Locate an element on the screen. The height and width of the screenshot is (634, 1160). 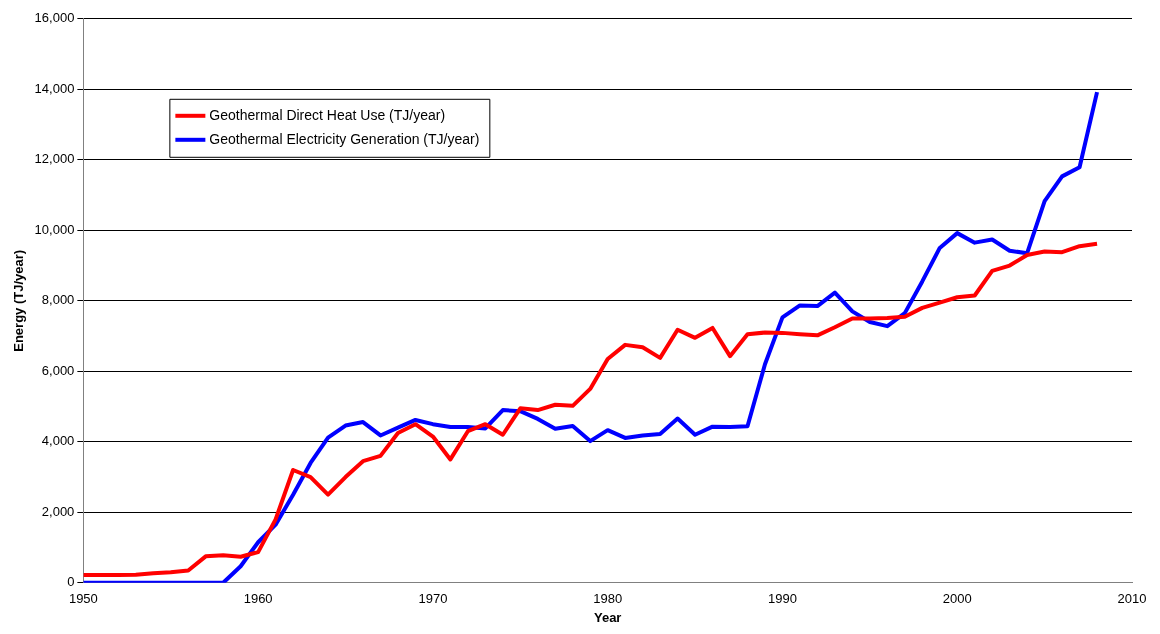
x-tick-label: 1980 is located at coordinates (608, 599).